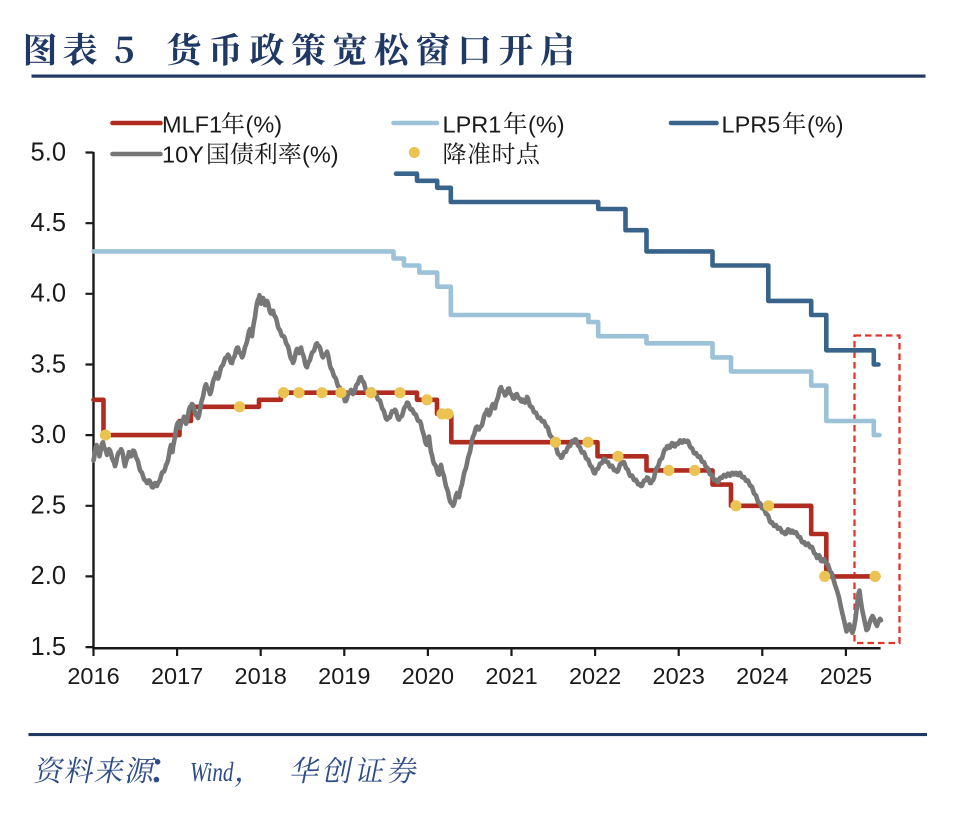 Image resolution: width=960 pixels, height=816 pixels. I want to click on svg-text: 2024, so click(762, 676).